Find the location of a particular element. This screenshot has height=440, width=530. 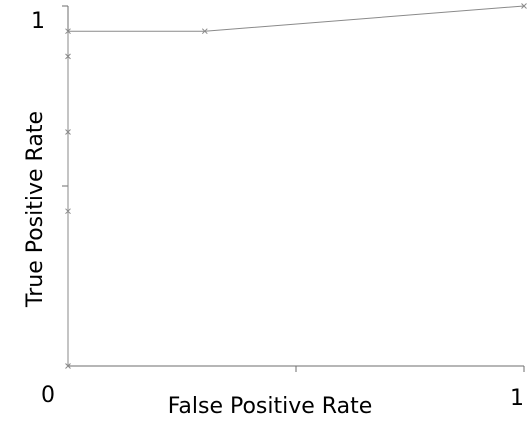

y-axis-label: True Positive Rate is located at coordinates (35, 209).